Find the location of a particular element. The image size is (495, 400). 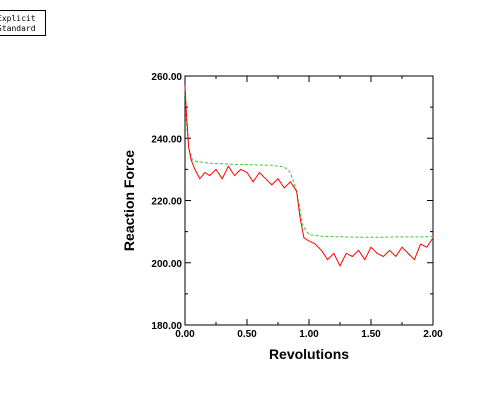

legend-box: Explicit Standard is located at coordinates (23, 23).